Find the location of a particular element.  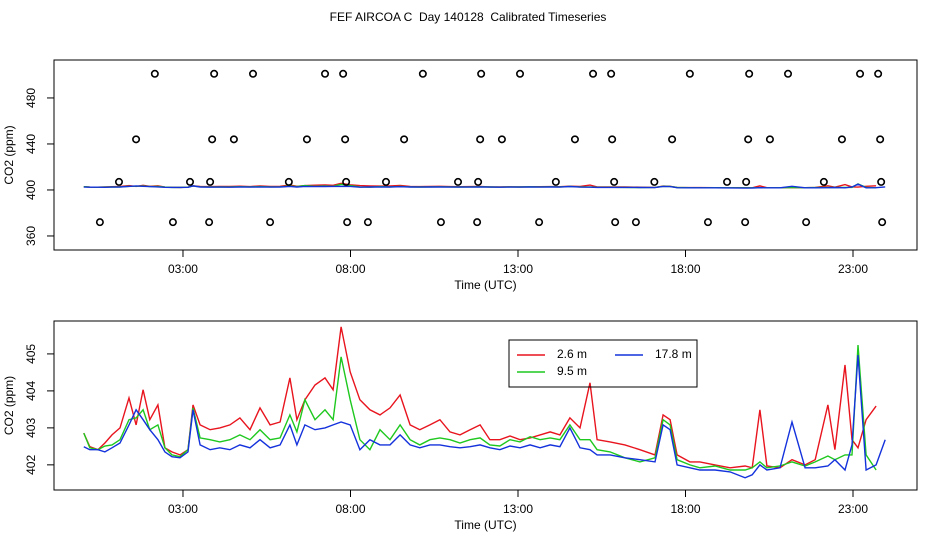

series-line is located at coordinates (484, 186).